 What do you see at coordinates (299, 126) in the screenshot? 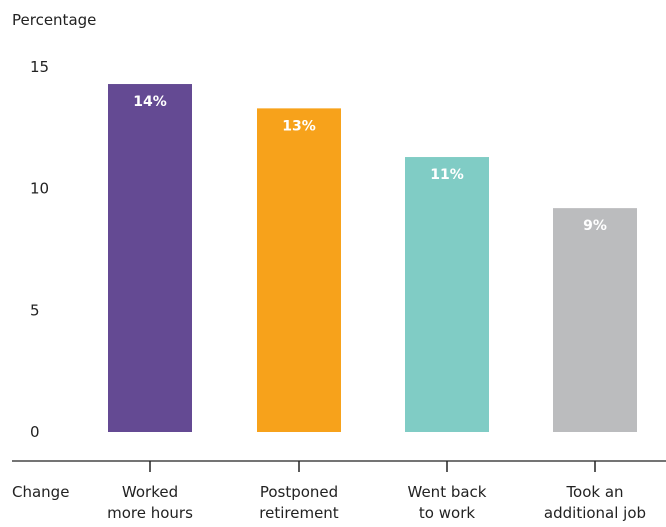
I see `bar-value-label: 13%` at bounding box center [299, 126].